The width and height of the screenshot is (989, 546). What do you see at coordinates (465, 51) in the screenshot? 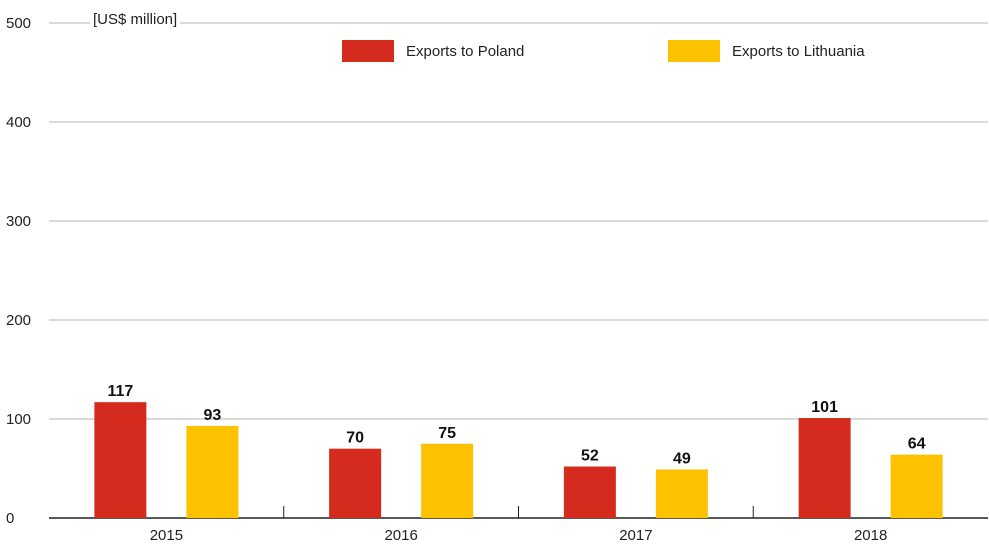
I see `legend-label-poland: Exports to Poland` at bounding box center [465, 51].